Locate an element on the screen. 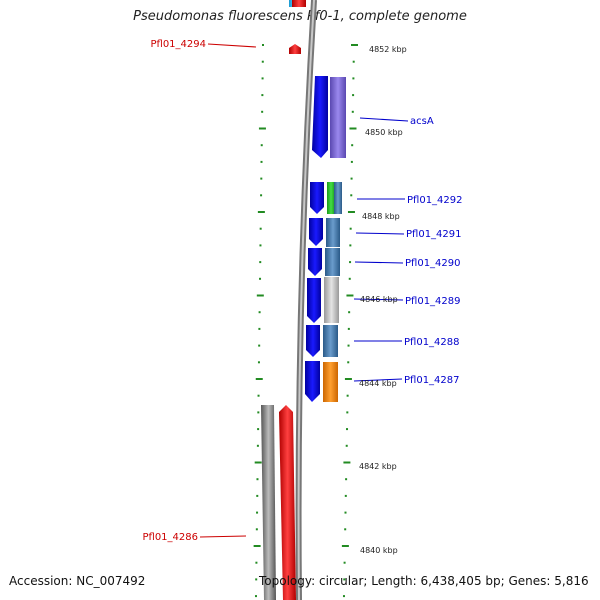  cds-top-red is located at coordinates (299, 3).